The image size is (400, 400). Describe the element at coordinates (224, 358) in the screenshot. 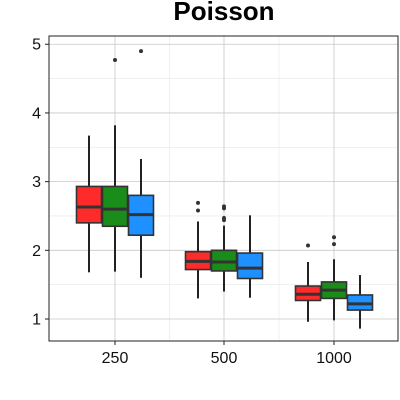

I see `x-tick-label: 500` at that location.